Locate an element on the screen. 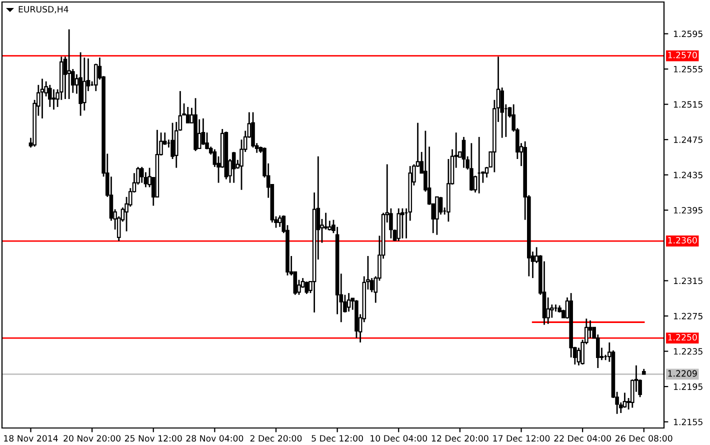  y-tick-label: 1.2395 is located at coordinates (688, 210).